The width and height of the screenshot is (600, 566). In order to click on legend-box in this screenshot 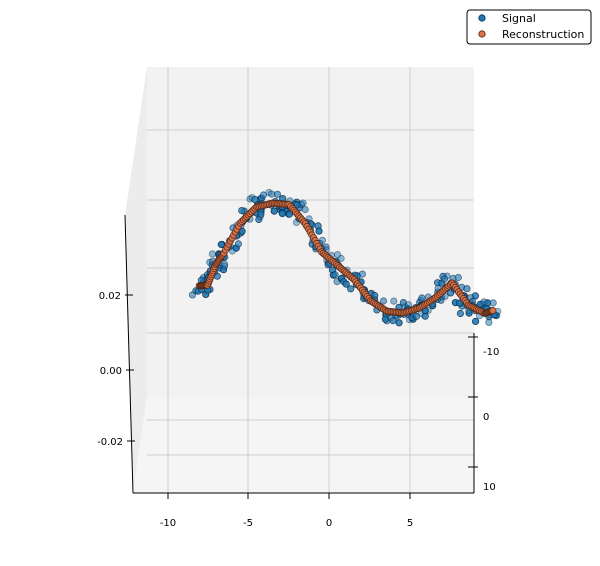, I will do `click(529, 27)`.